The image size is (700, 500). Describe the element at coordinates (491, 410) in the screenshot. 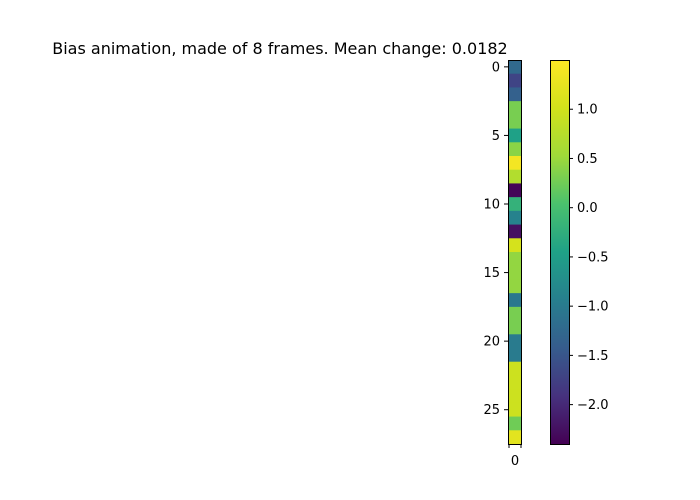

I see `y-tick-label: 25` at that location.